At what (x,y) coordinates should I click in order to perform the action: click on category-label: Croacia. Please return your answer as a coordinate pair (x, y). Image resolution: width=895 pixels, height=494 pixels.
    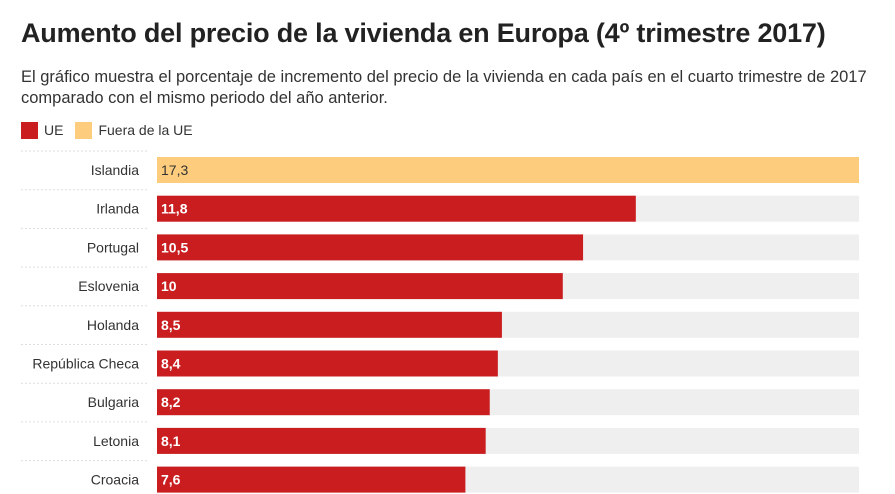
    Looking at the image, I should click on (115, 480).